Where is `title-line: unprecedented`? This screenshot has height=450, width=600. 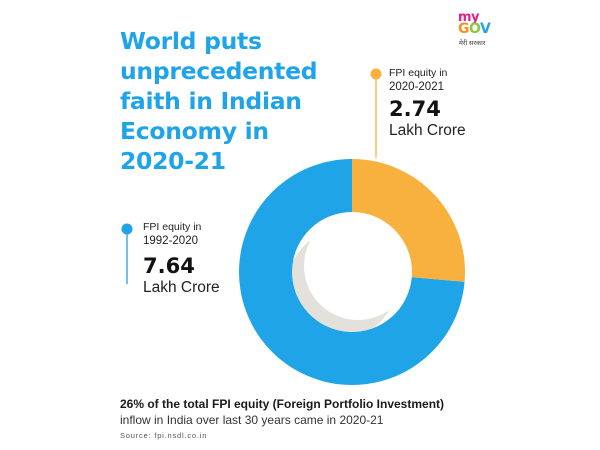 title-line: unprecedented is located at coordinates (219, 71).